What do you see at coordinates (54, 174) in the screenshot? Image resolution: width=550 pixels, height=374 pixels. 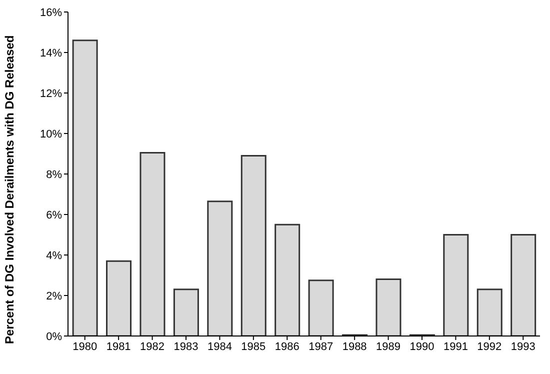 I see `y-tick-label: 8%` at bounding box center [54, 174].